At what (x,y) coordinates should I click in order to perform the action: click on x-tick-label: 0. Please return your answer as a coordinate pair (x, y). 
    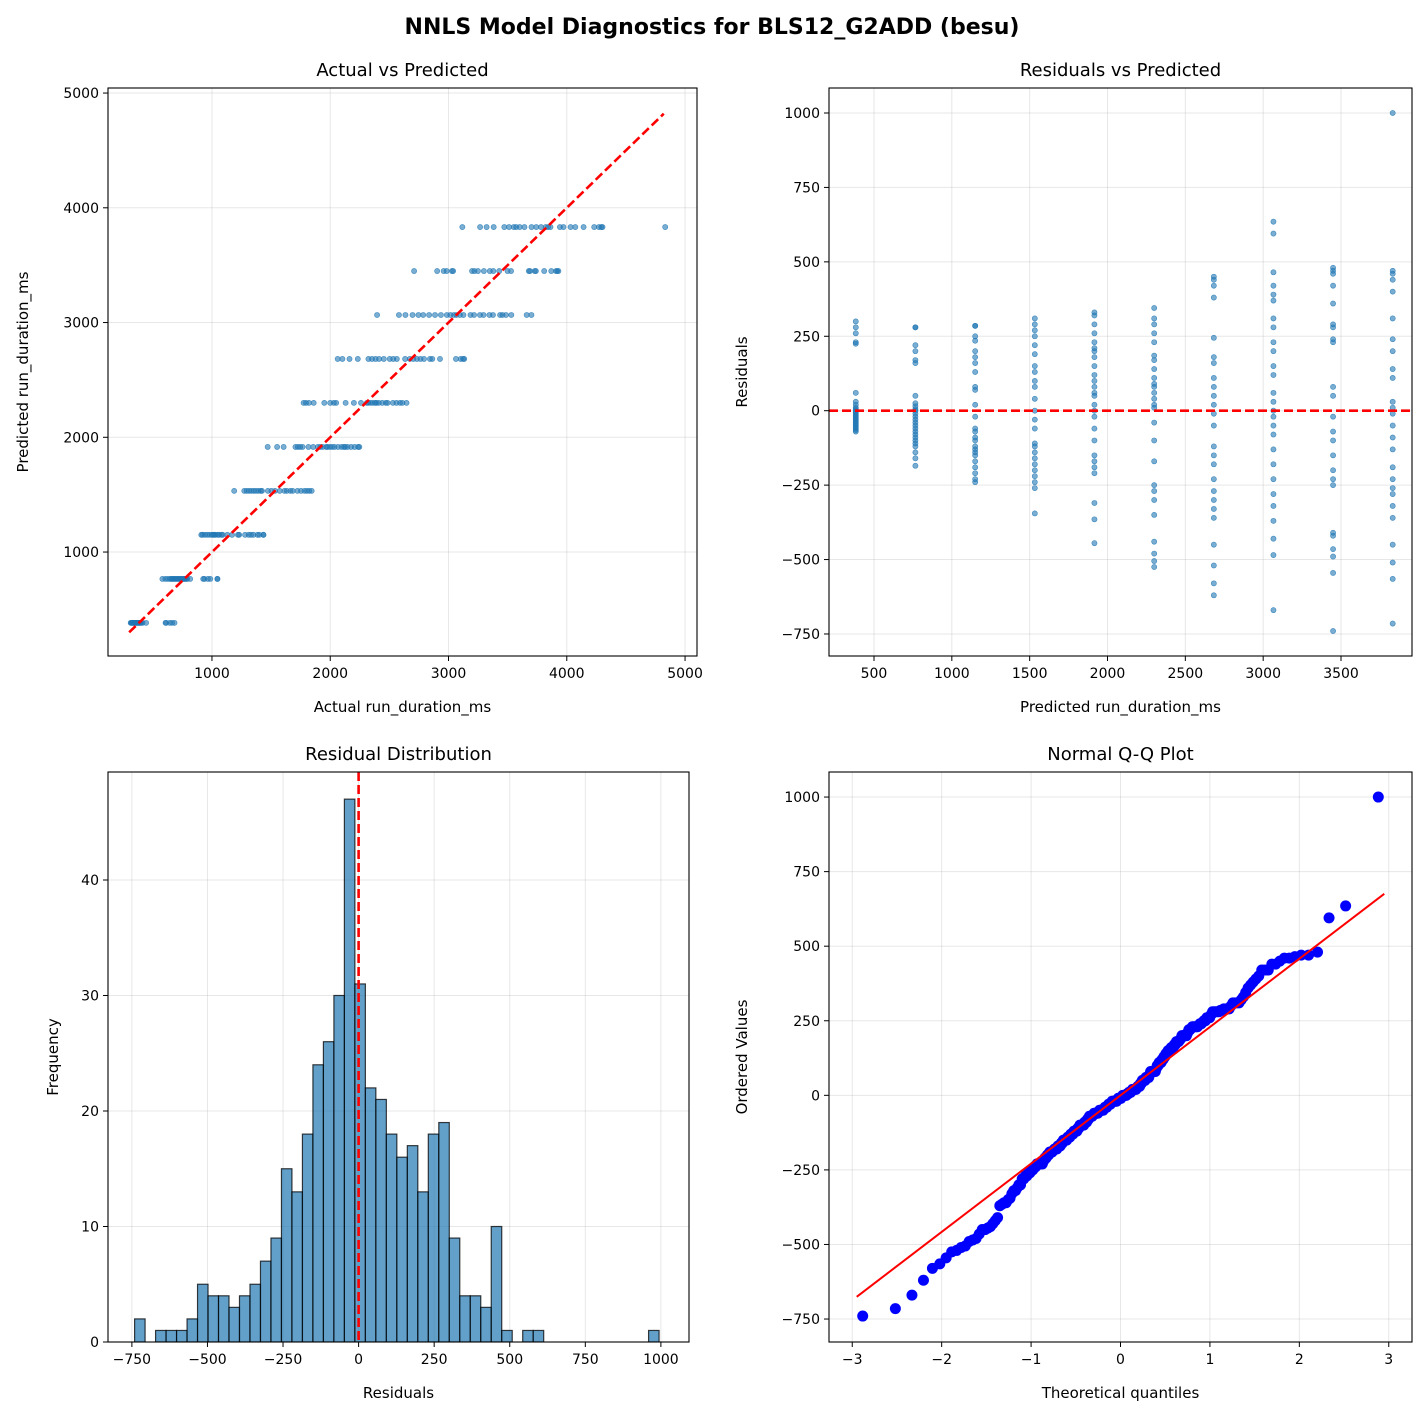
    Looking at the image, I should click on (358, 1360).